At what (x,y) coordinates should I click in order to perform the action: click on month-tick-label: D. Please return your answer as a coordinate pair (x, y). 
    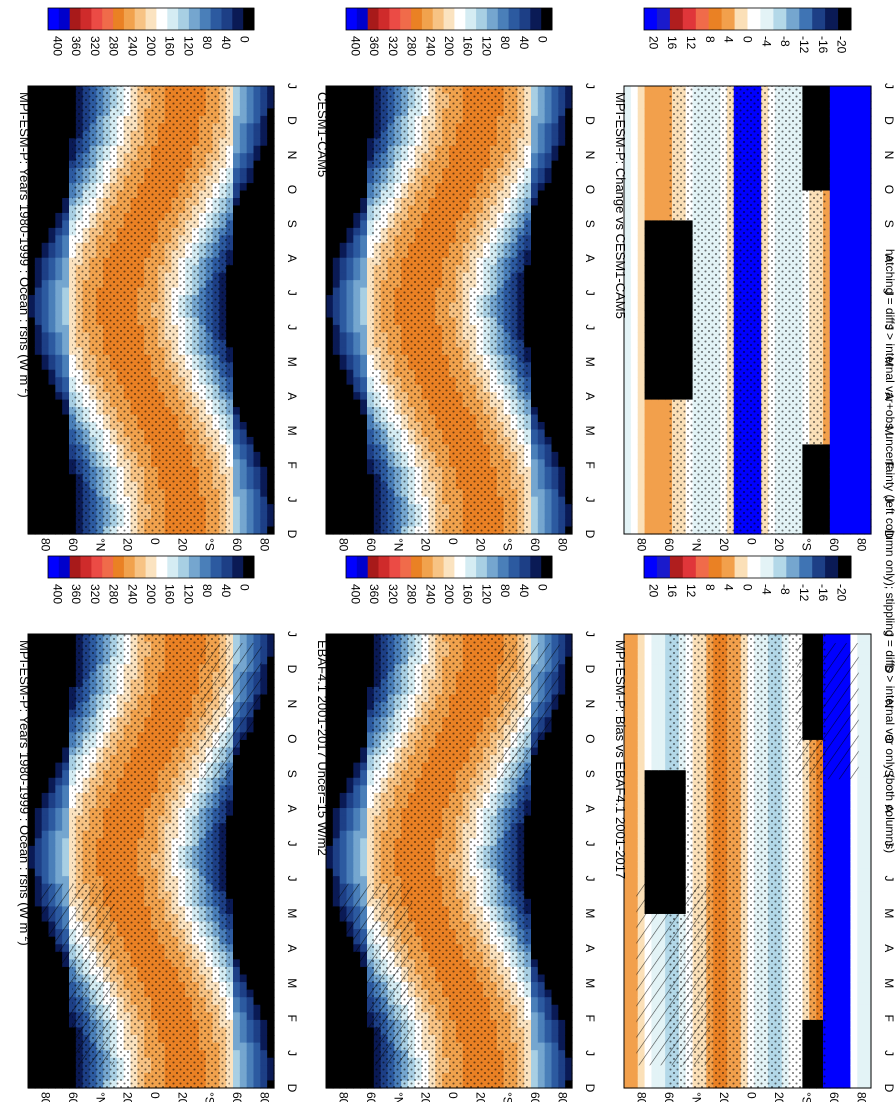
    Looking at the image, I should click on (292, 120).